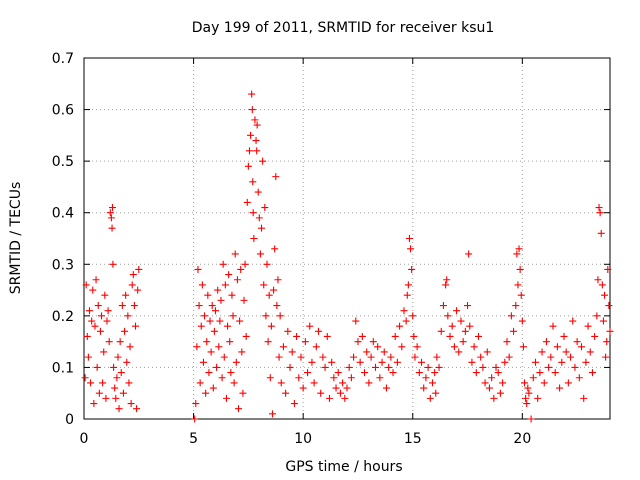  Describe the element at coordinates (63, 368) in the screenshot. I see `y-tick-label: 0.1` at that location.